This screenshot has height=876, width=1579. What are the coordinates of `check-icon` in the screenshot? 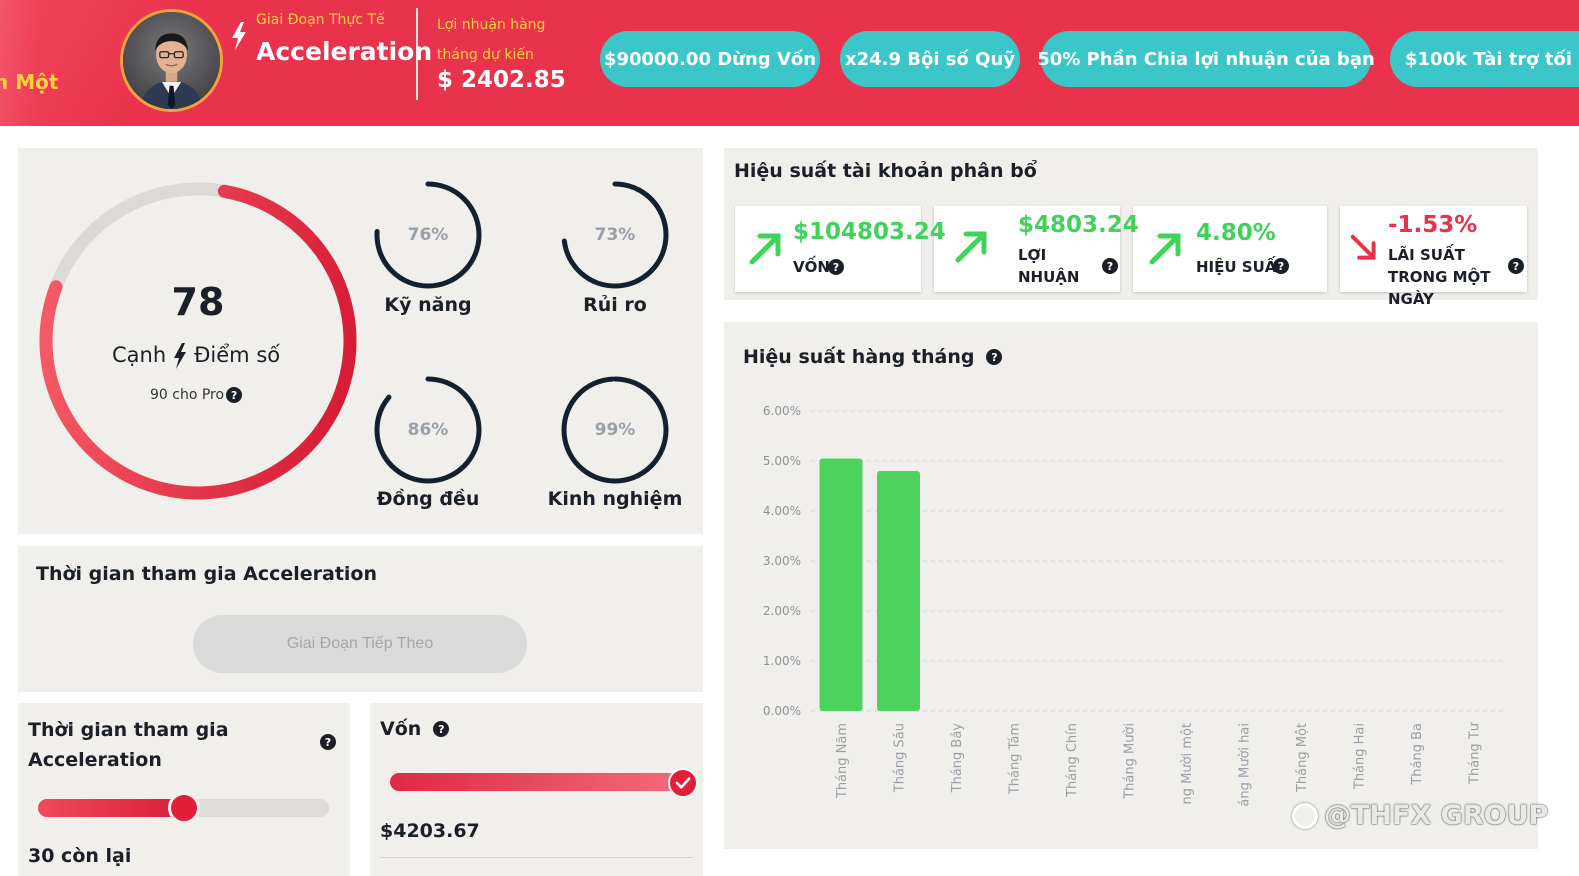 It's located at (683, 783).